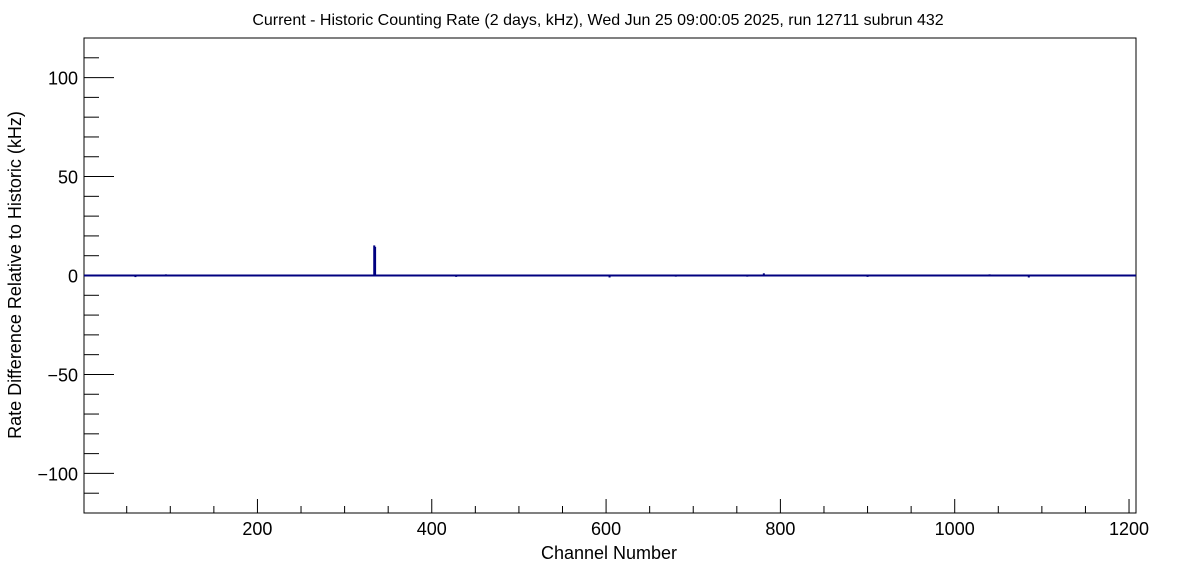  I want to click on x-tick-label: 600, so click(606, 529).